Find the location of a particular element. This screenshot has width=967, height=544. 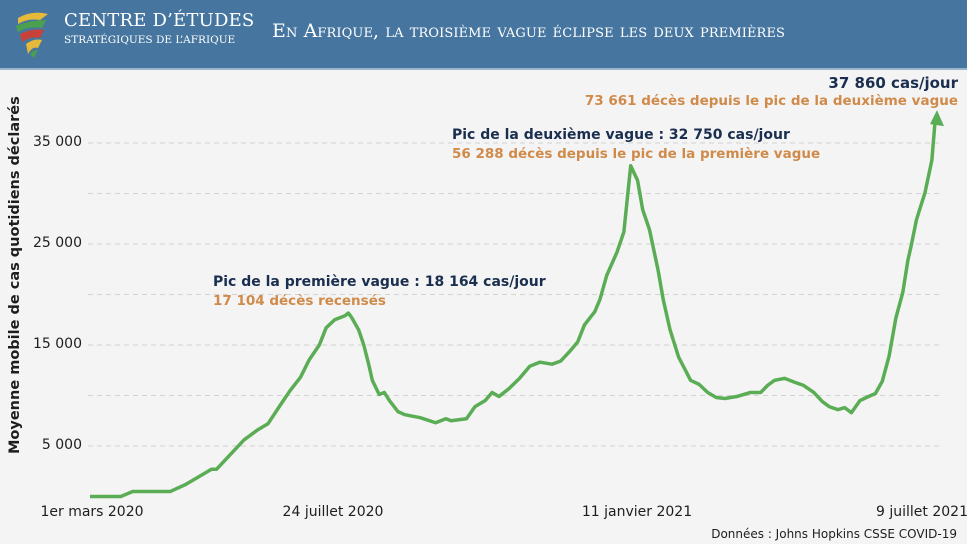

arrow-head-icon is located at coordinates (937, 118).